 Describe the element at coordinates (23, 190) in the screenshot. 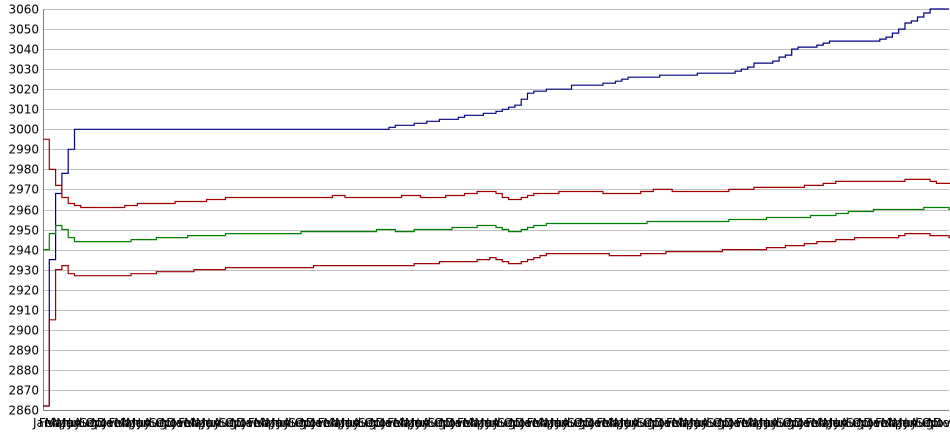

I see `y-tick-label: 2970` at that location.